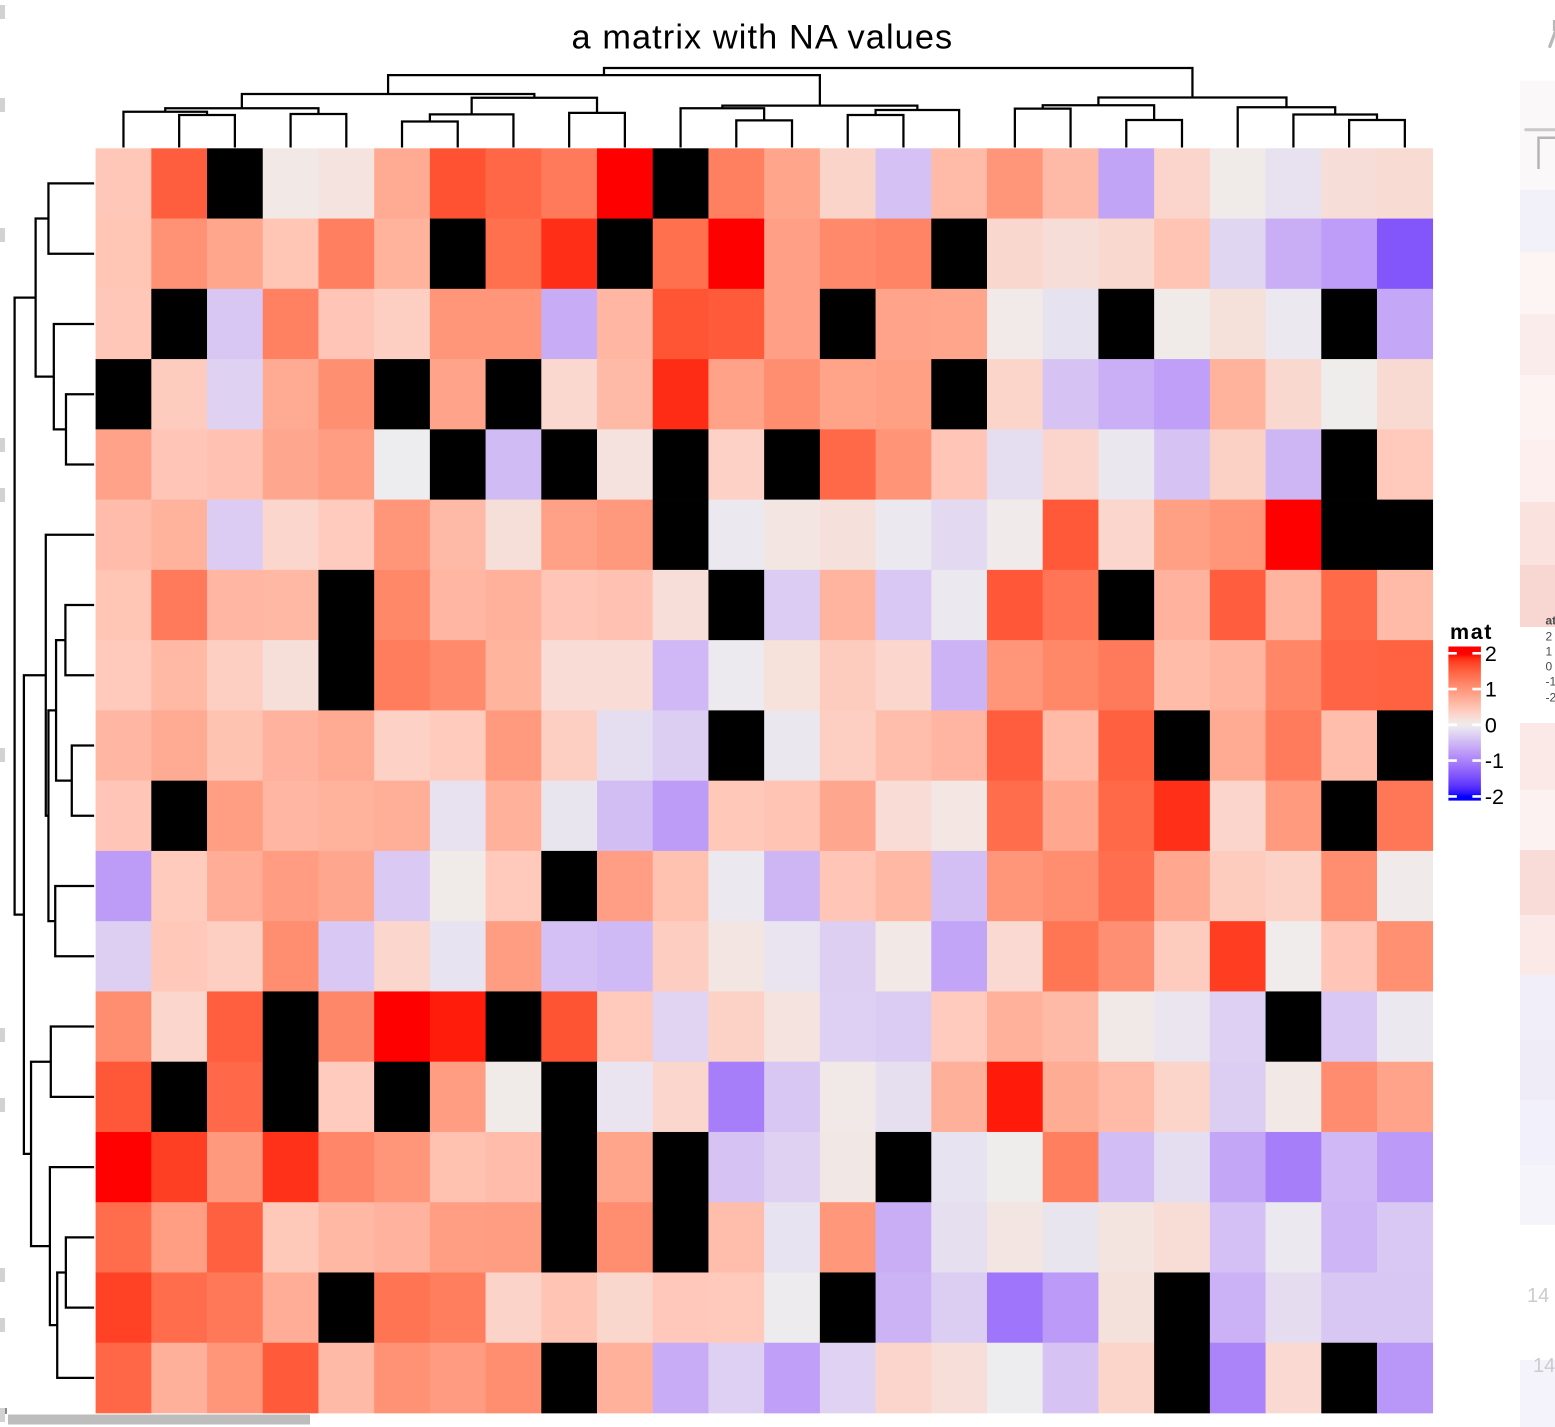 Image resolution: width=1555 pixels, height=1427 pixels. Describe the element at coordinates (1550, 621) in the screenshot. I see `svg-text: at` at that location.